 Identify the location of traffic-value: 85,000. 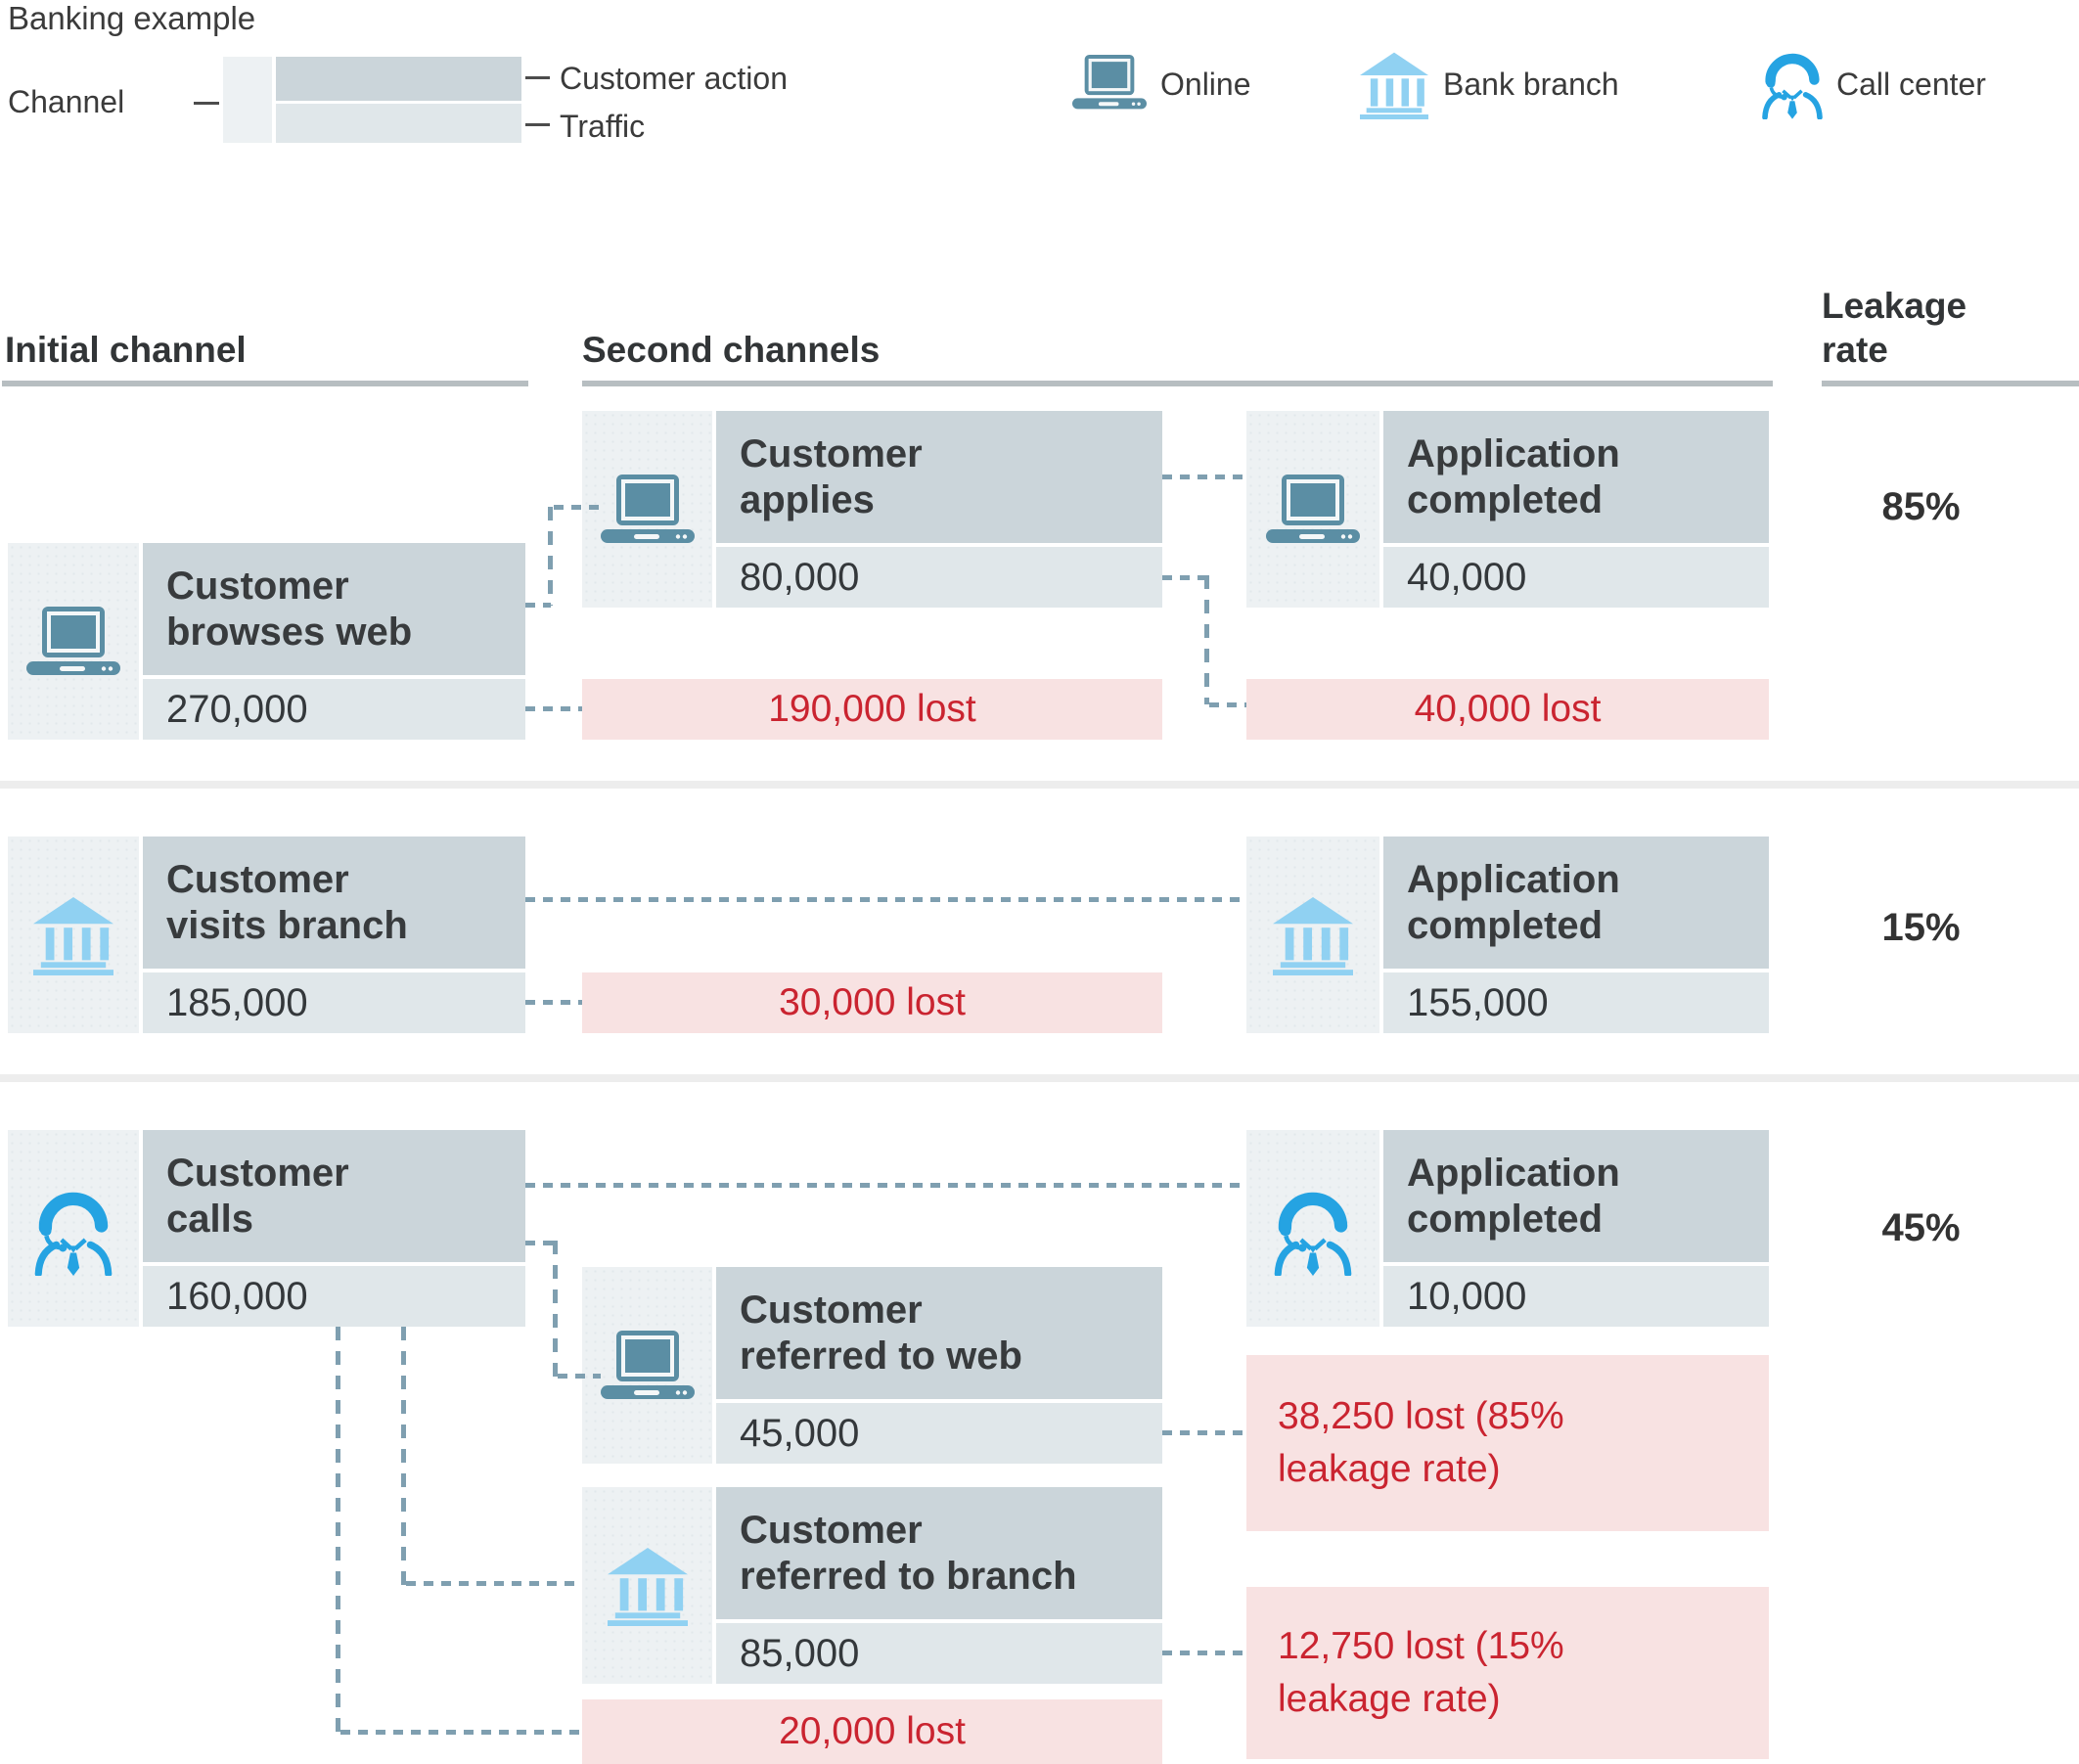
(800, 1653).